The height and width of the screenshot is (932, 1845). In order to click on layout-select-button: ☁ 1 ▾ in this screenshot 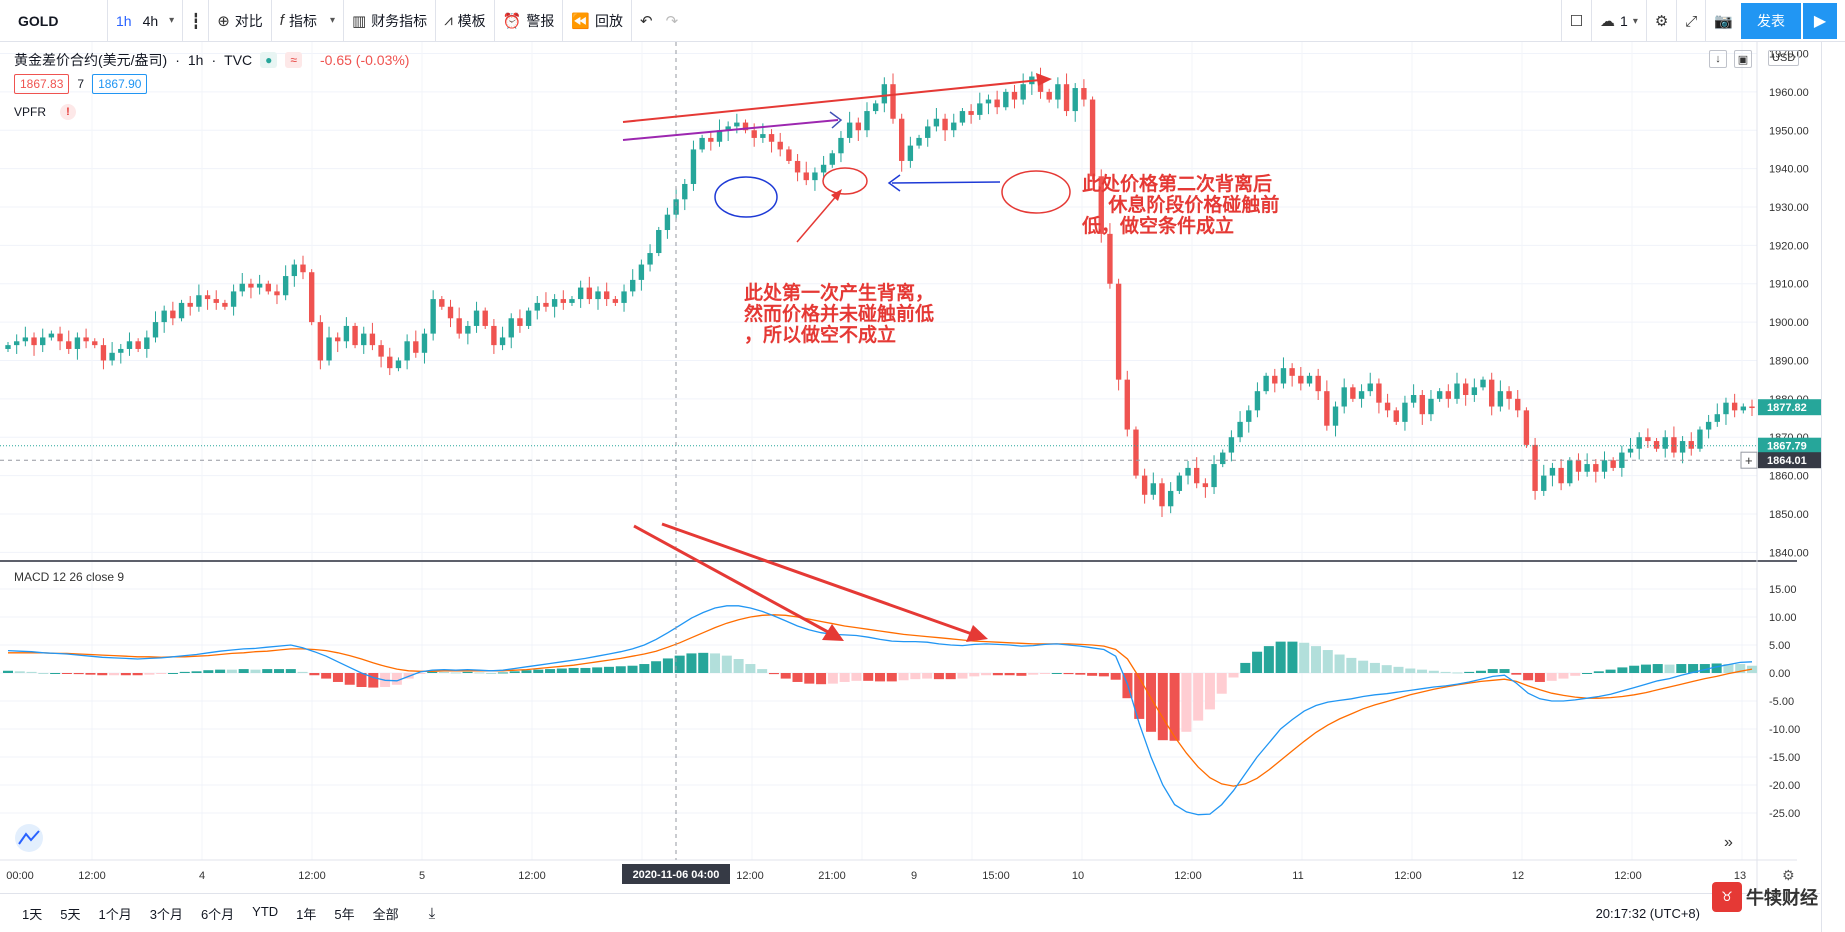, I will do `click(1619, 21)`.